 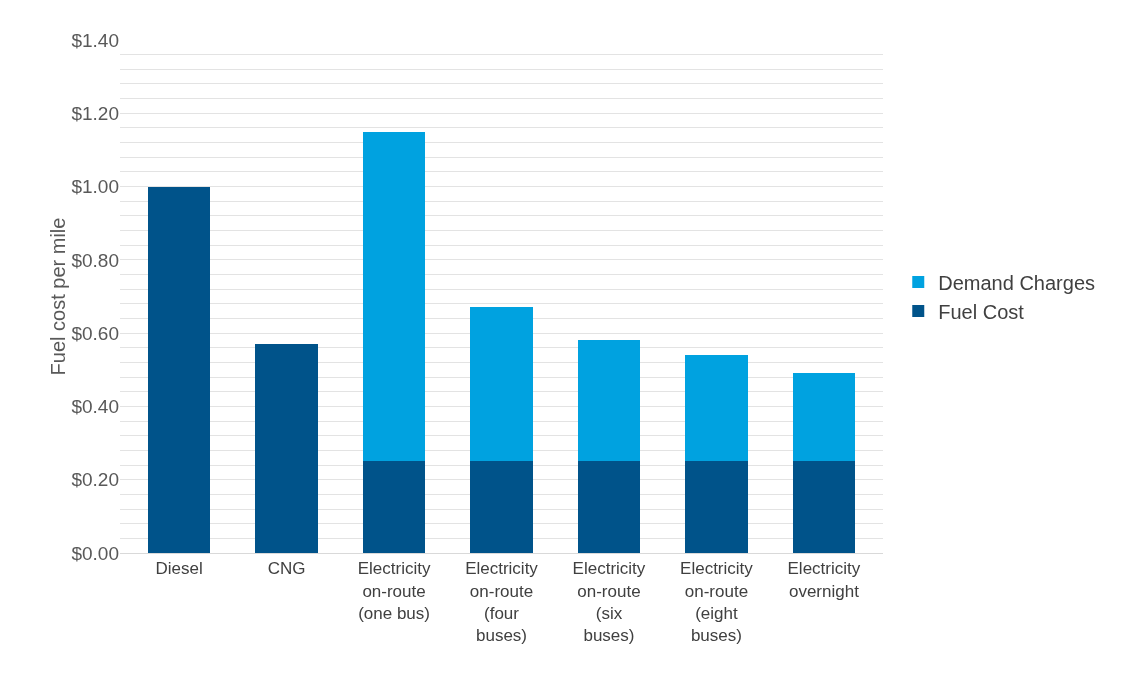 What do you see at coordinates (502, 602) in the screenshot?
I see `x-tick-label: Electricity on-route (four buses)` at bounding box center [502, 602].